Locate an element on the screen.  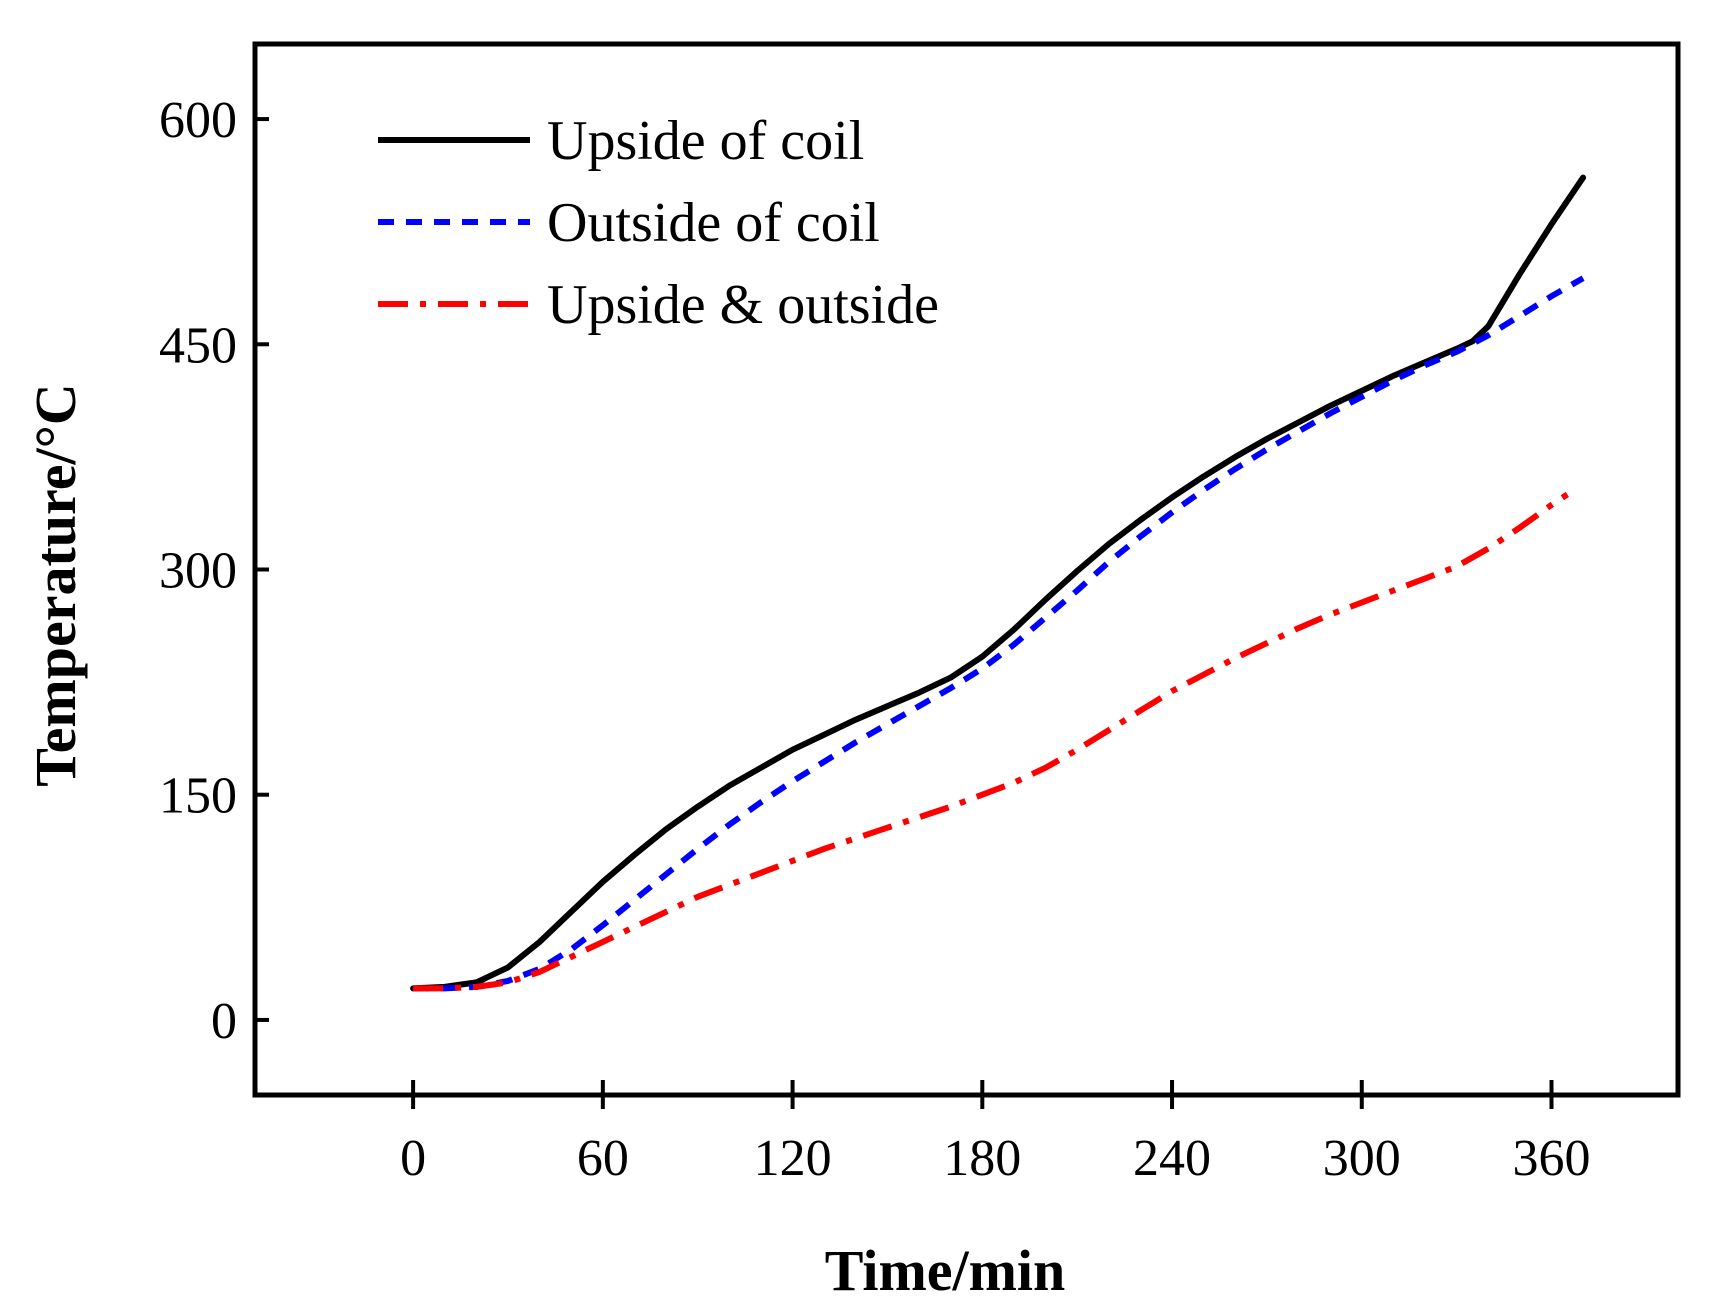
y-axis-title: Temperature/°C is located at coordinates (55, 584).